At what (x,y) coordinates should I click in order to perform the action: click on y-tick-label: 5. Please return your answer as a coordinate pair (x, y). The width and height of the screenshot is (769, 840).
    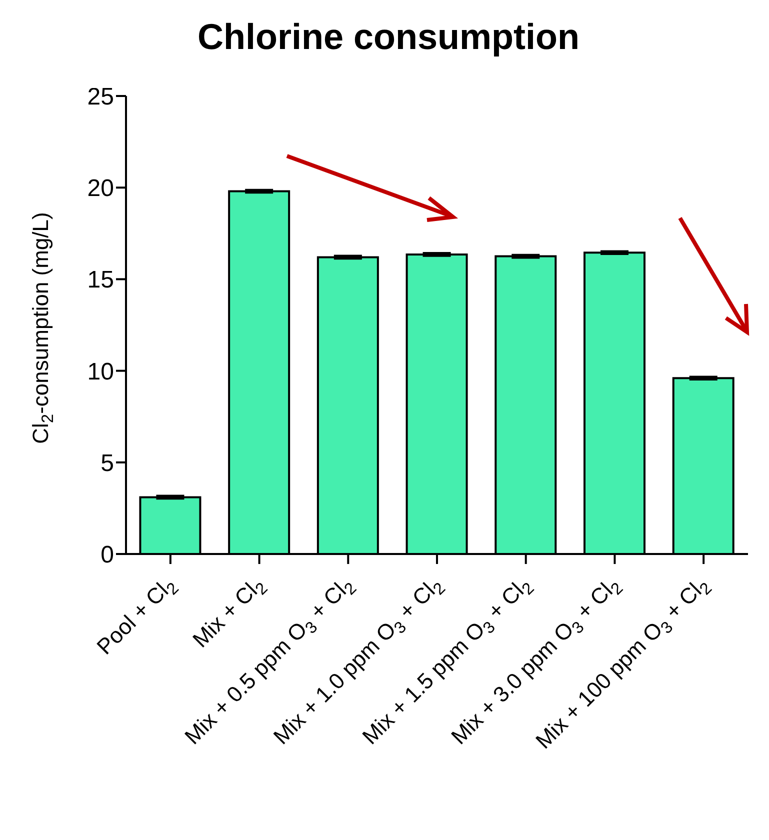
    Looking at the image, I should click on (107, 463).